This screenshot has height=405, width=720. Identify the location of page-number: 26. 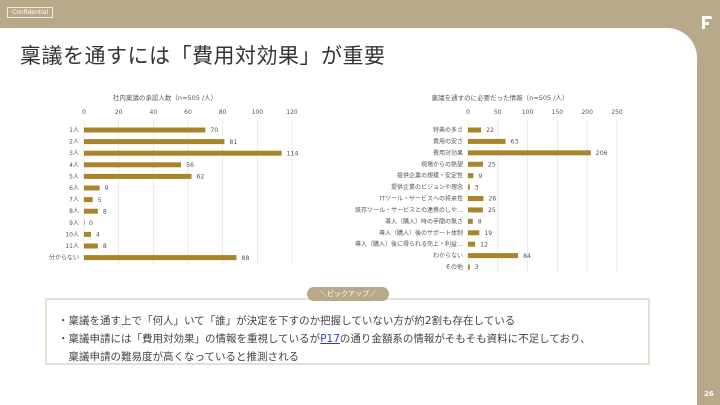
(709, 394).